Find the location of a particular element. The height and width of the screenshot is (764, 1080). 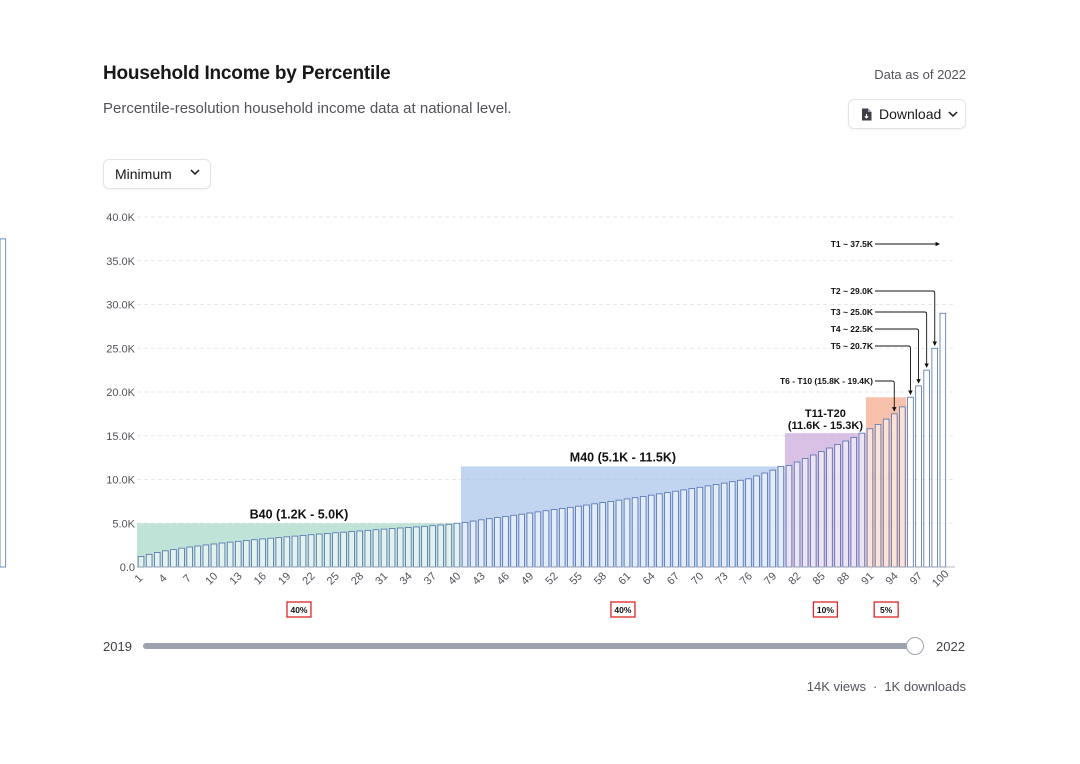

y-tick-label: 10.0K is located at coordinates (120, 481).